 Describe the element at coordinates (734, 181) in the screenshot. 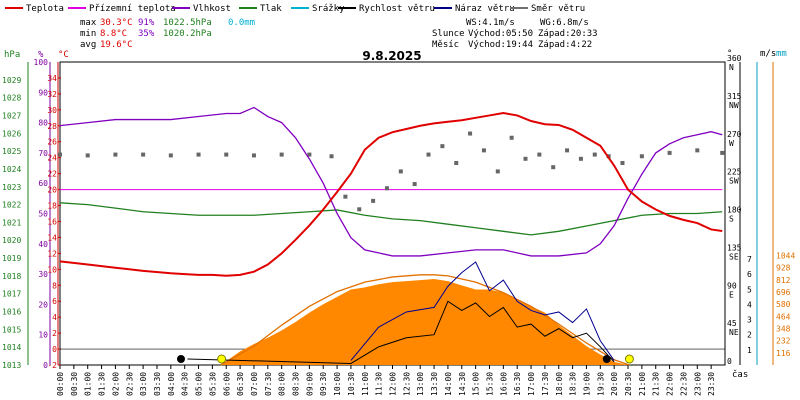

I see `wind-direction-compass-5: SW` at that location.